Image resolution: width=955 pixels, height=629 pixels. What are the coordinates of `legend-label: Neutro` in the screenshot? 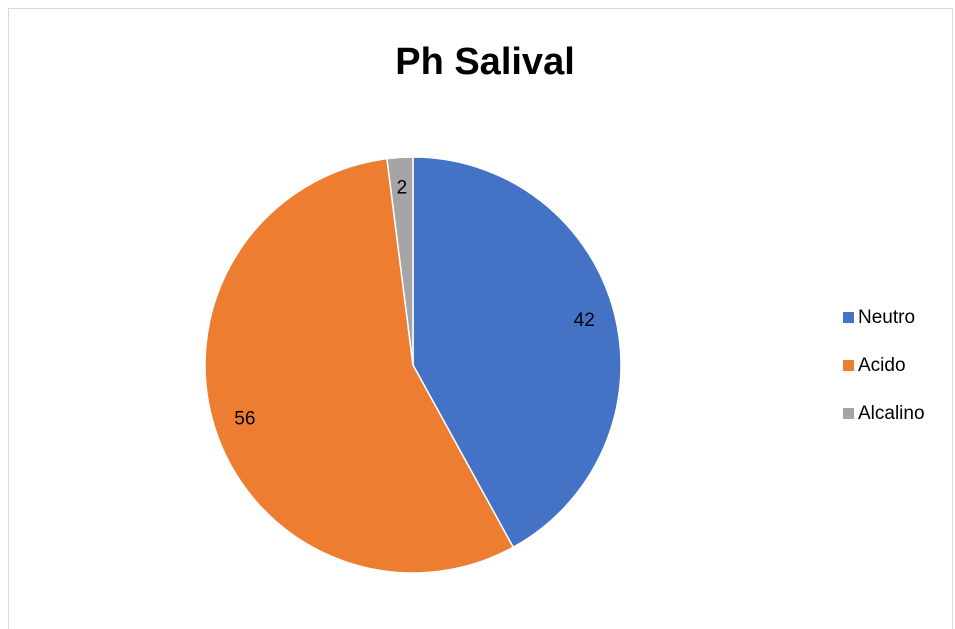 It's located at (886, 317).